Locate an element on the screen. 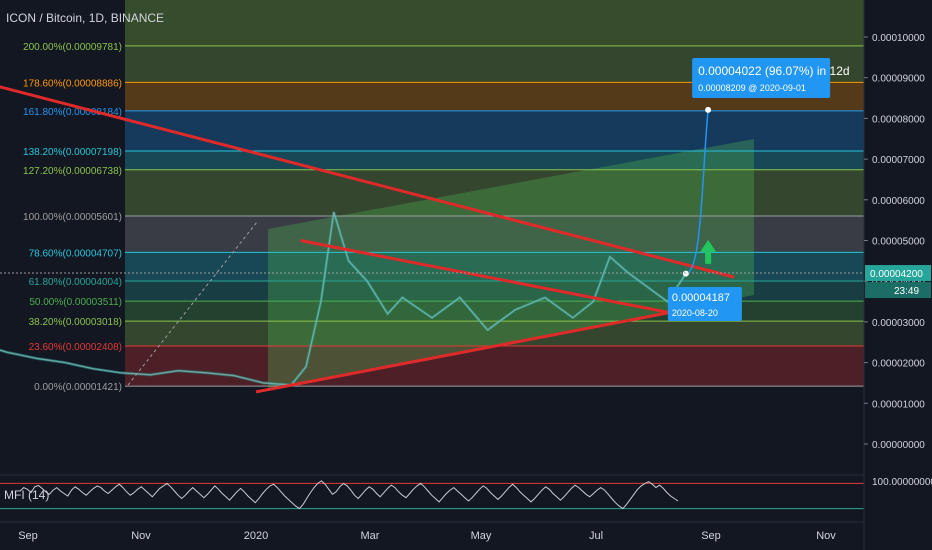 This screenshot has height=550, width=932. fib-zone-top is located at coordinates (494, 23).